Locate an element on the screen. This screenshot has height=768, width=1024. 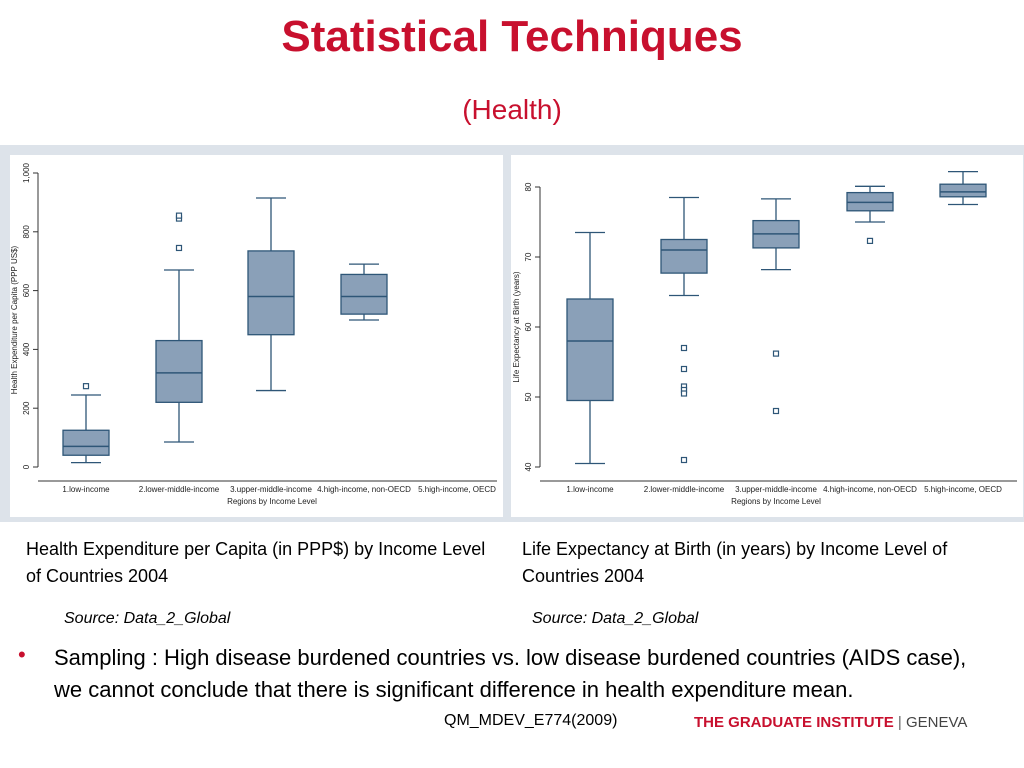
slide-subtitle: (Health) is located at coordinates (512, 109).